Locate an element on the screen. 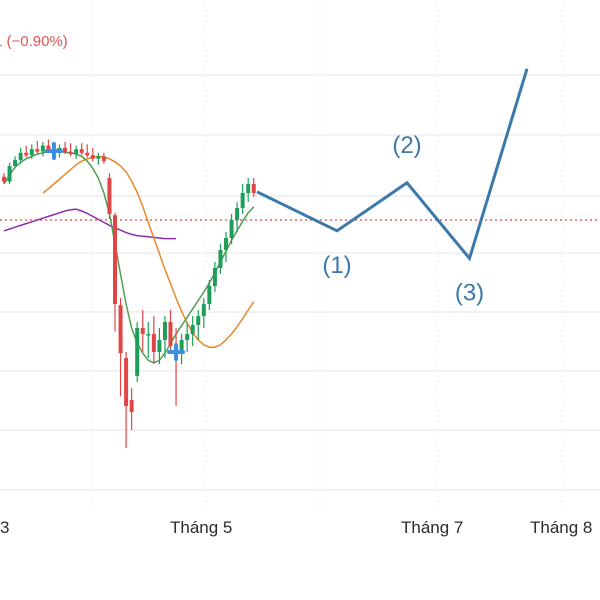  x-tick-label-1: Tháng 5 is located at coordinates (201, 527).